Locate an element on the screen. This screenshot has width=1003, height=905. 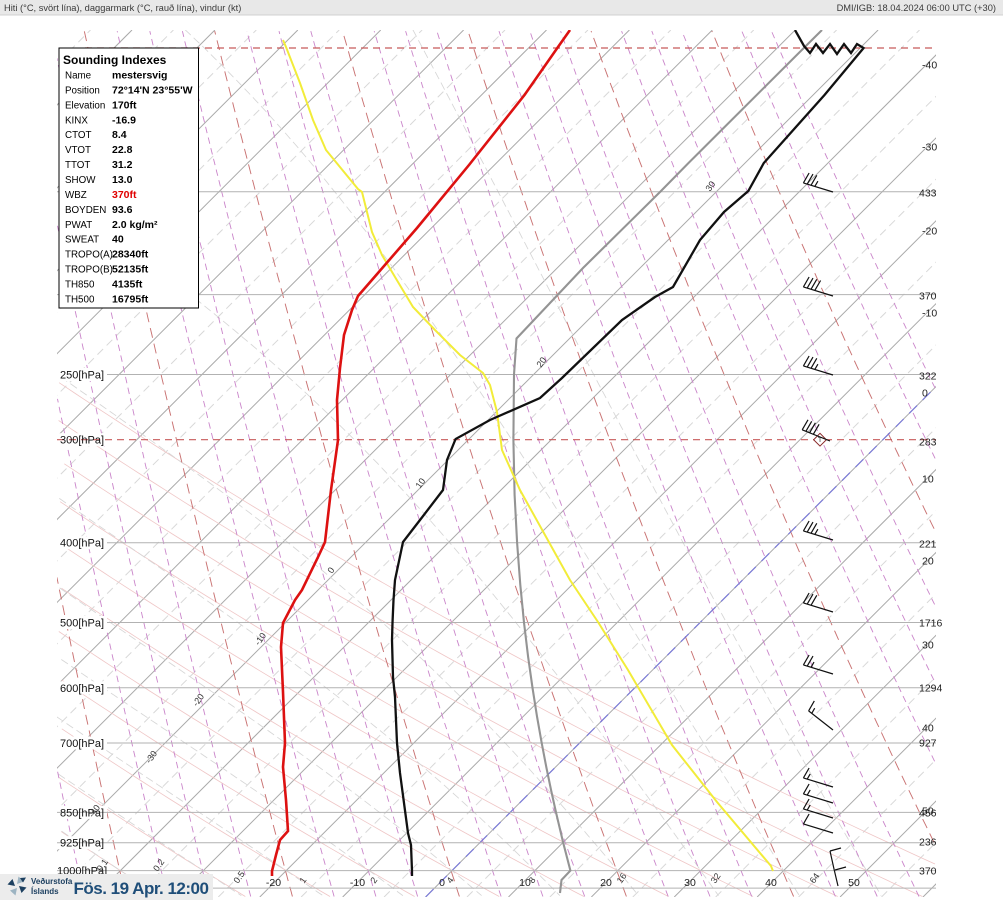
svg-text: 1294 is located at coordinates (931, 689).